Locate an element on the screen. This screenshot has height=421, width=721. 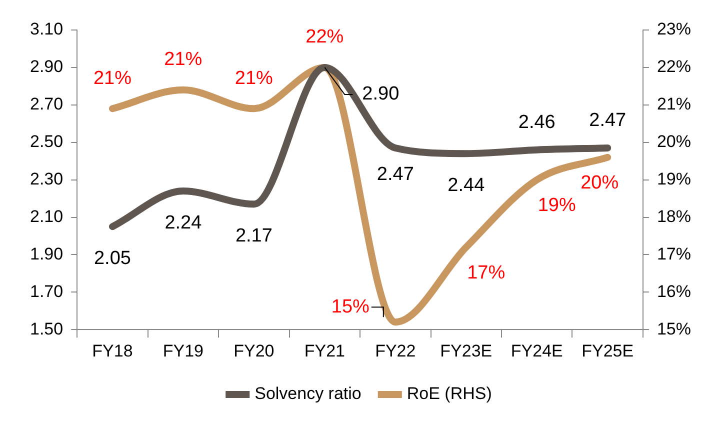
y2-tick-label: 19% is located at coordinates (674, 178).